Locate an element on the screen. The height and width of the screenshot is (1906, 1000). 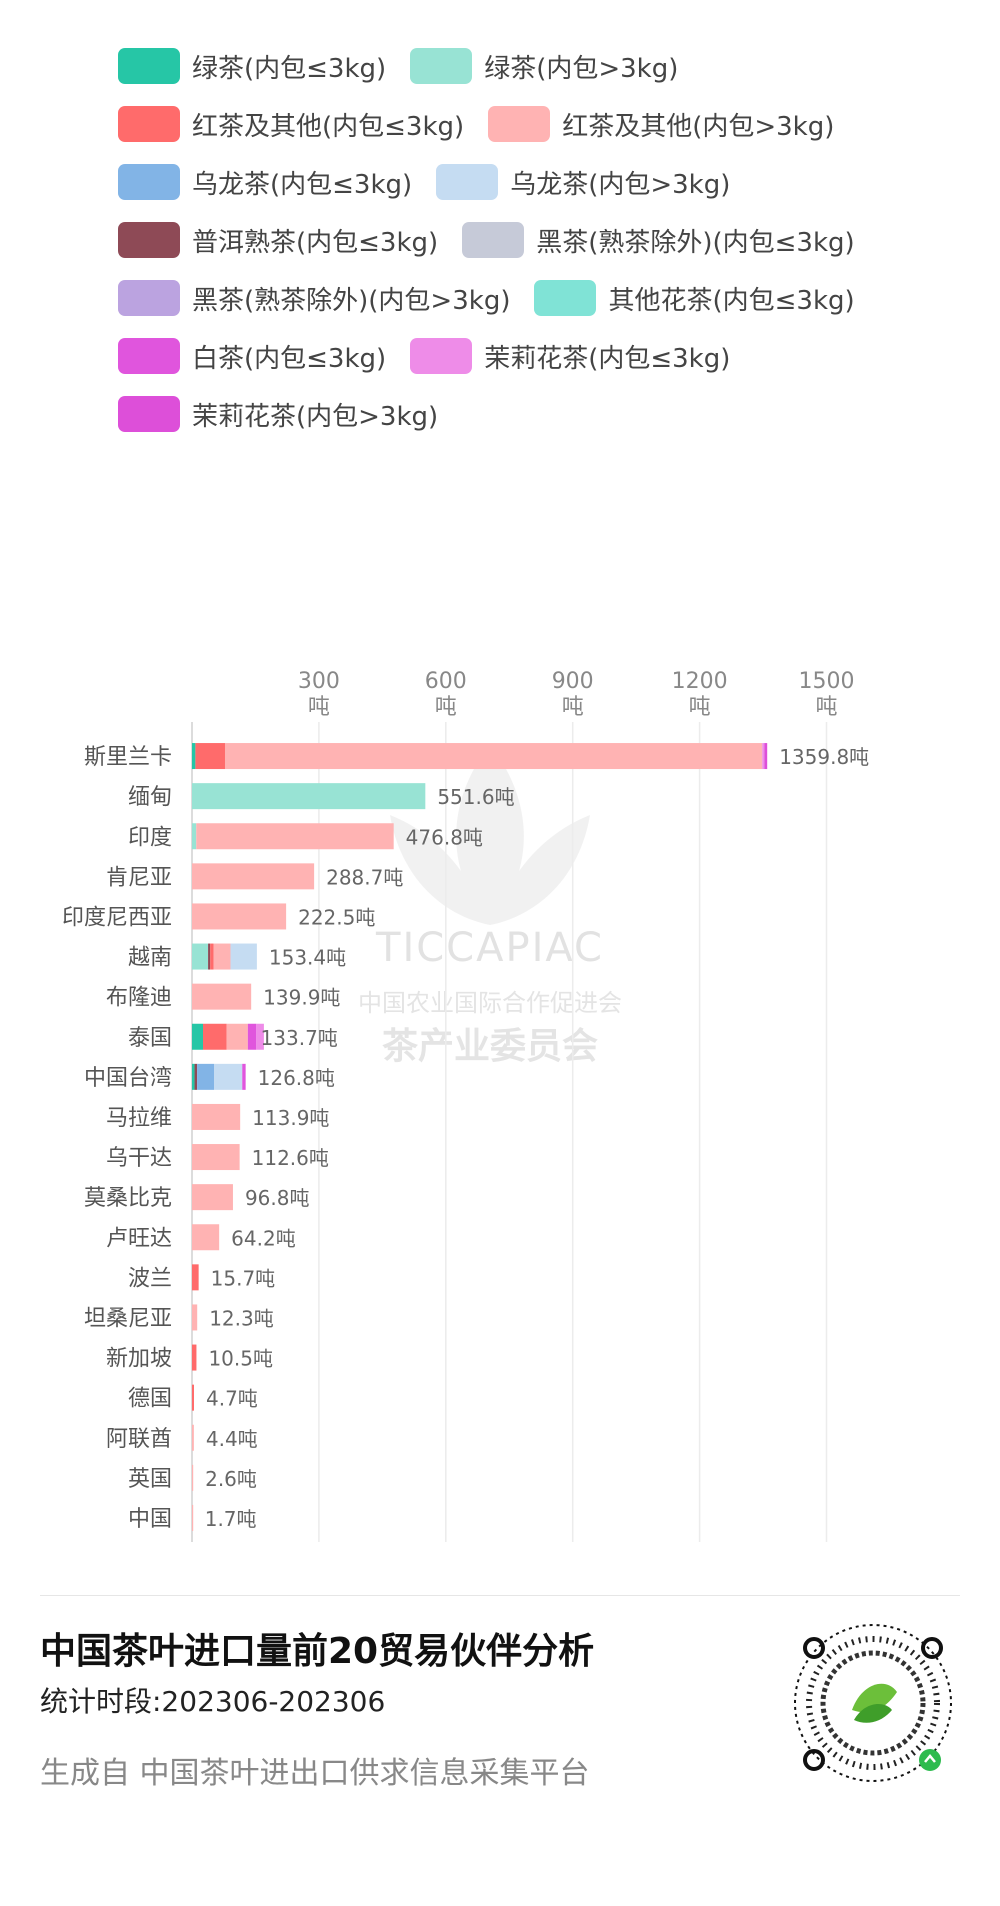
legend-item: 其他花茶(内包≤3kg) is located at coordinates (694, 298).